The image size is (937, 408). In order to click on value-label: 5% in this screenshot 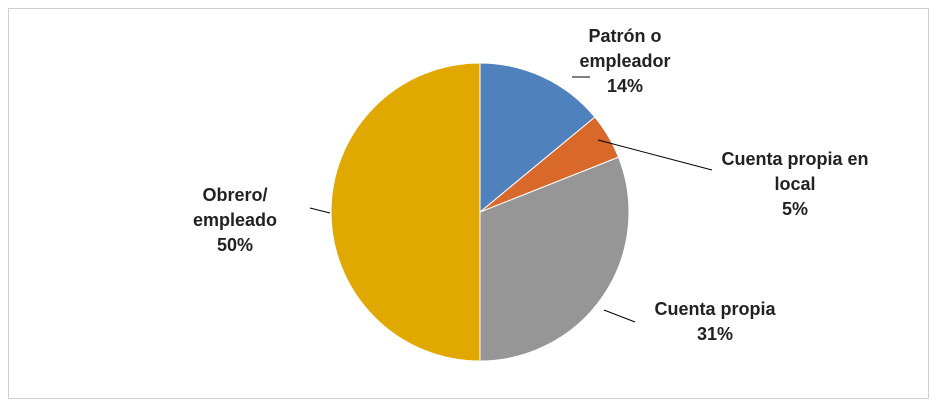, I will do `click(794, 209)`.